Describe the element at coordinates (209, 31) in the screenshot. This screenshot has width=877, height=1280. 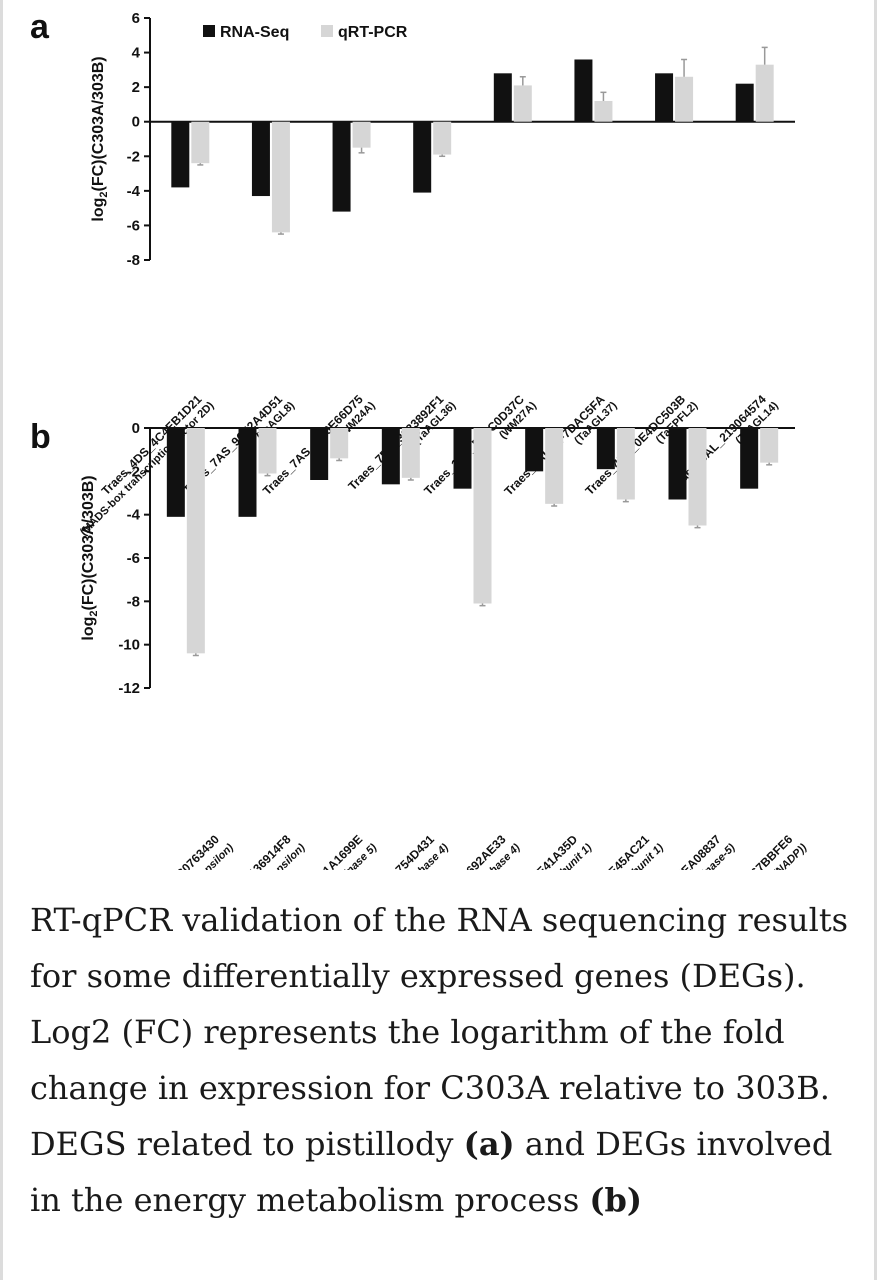
I see `legend-swatch-rna-seq` at that location.